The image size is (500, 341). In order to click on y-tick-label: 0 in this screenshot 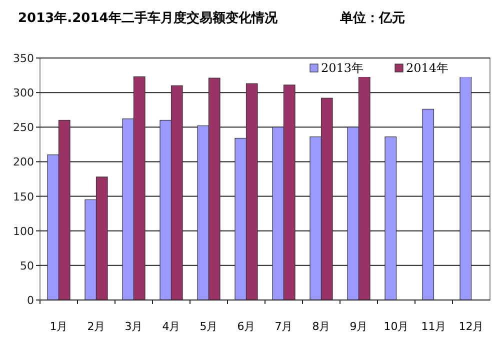, I will do `click(30, 300)`.